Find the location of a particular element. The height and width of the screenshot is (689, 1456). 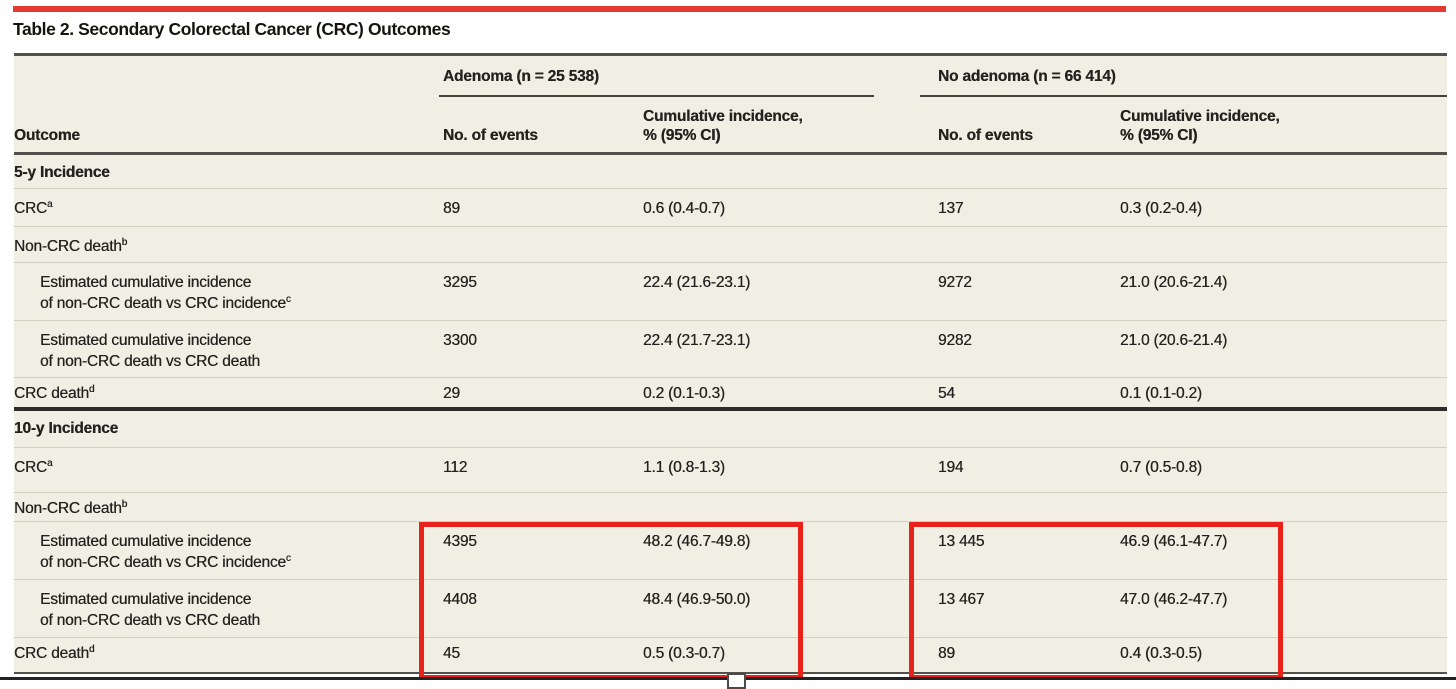

section-label: 5-y Incidence is located at coordinates (62, 172).